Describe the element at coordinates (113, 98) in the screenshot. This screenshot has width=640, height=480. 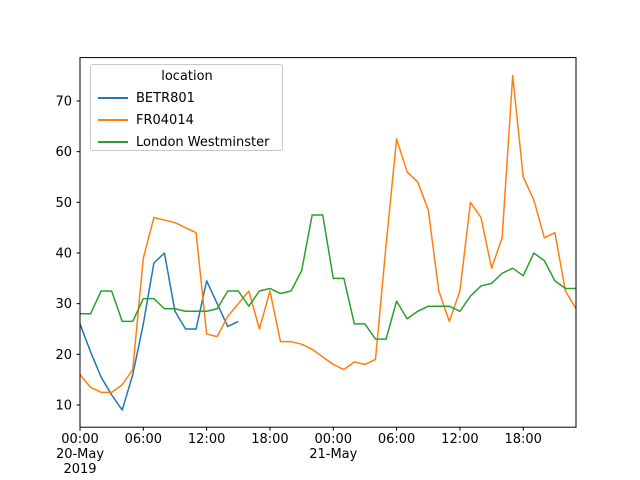
I see `legend-line-sample-betr801` at that location.